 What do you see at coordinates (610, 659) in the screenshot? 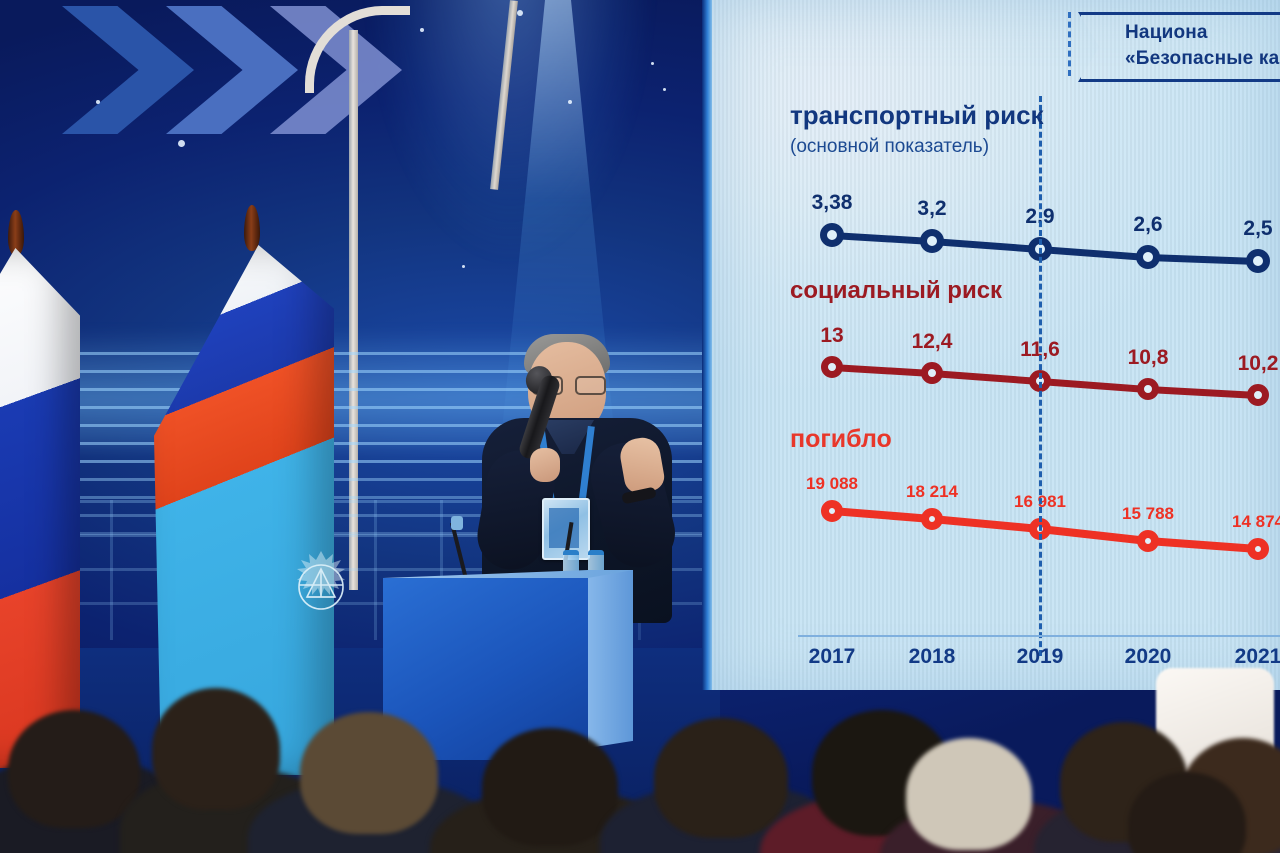
I see `podium-side-panel` at bounding box center [610, 659].